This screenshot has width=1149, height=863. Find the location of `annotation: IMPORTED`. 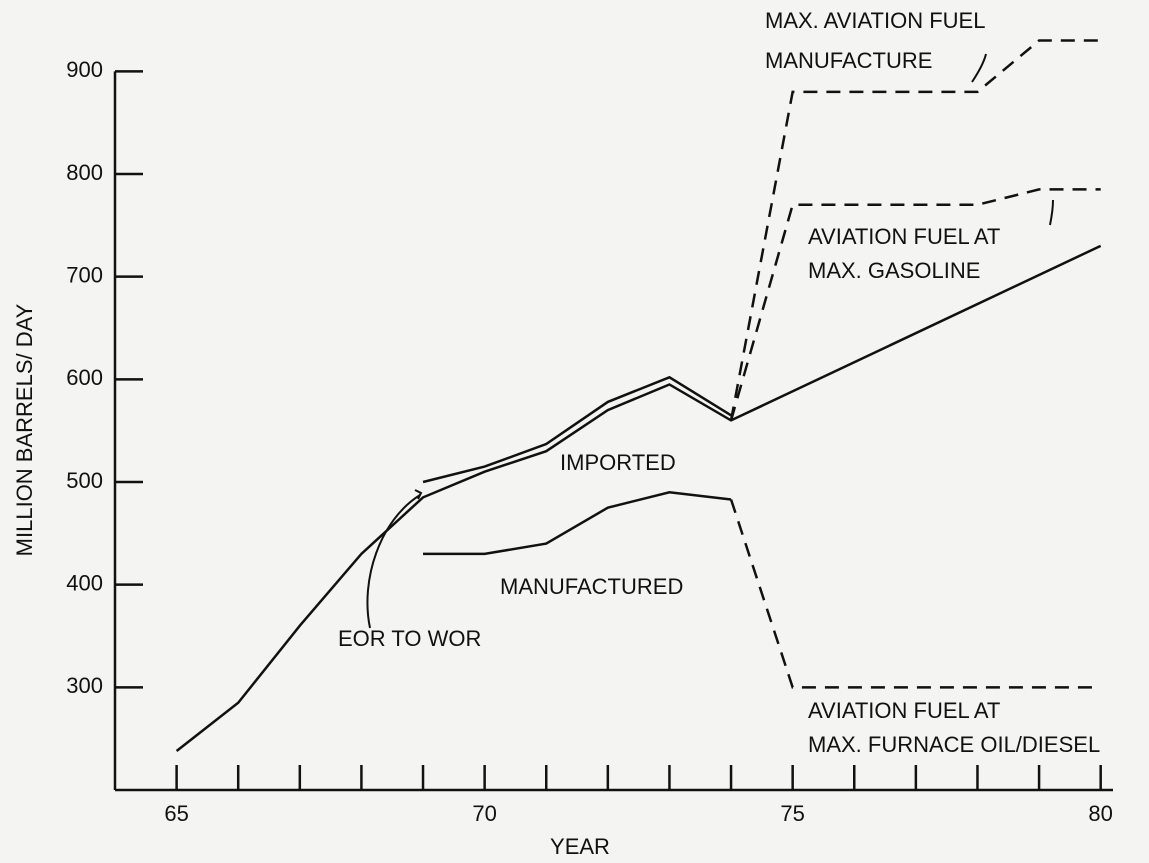

annotation: IMPORTED is located at coordinates (618, 462).